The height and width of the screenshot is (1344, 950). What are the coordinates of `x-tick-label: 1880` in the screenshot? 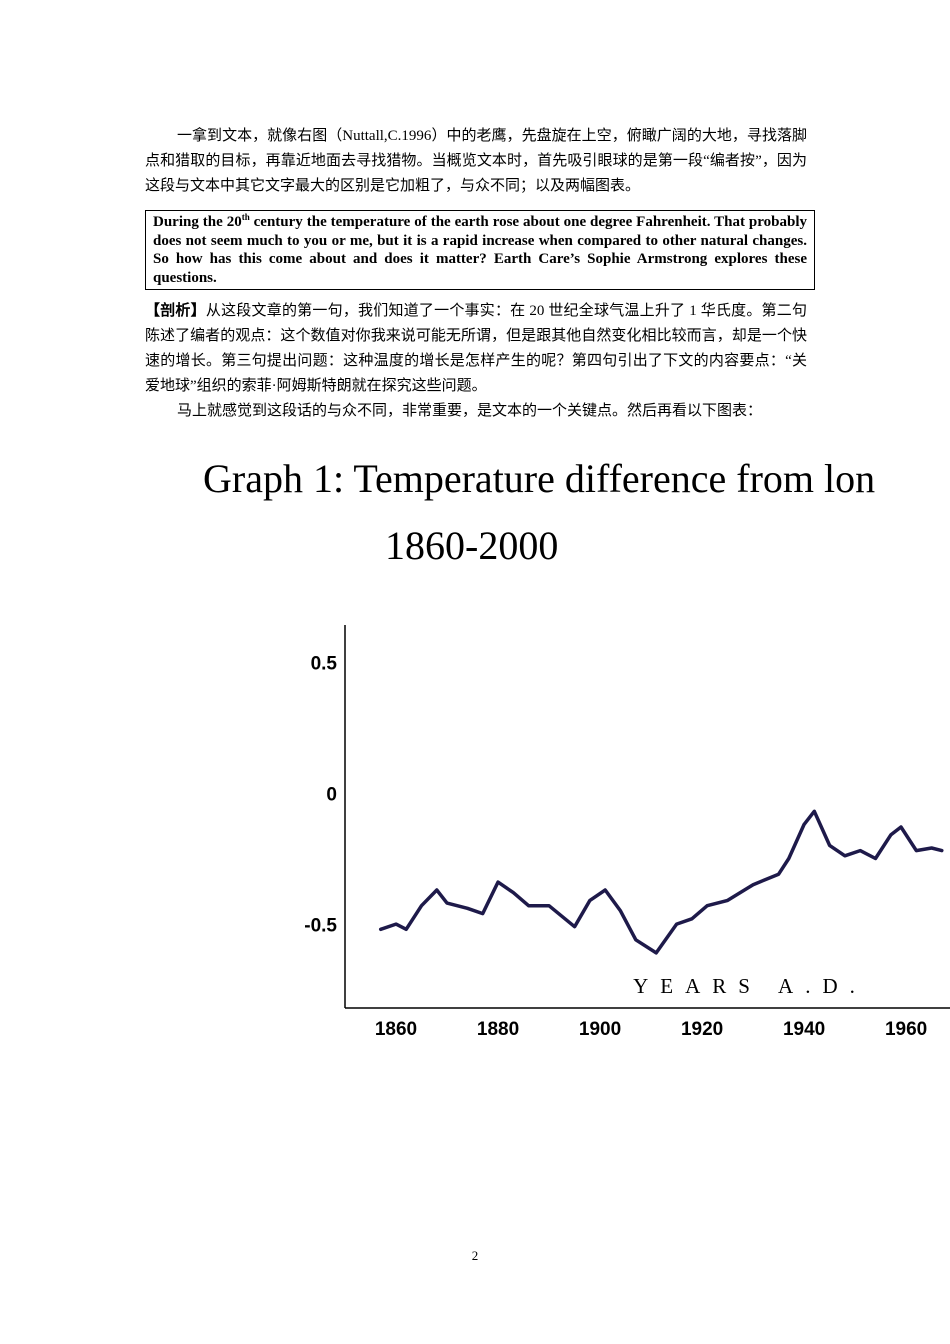 It's located at (498, 1029).